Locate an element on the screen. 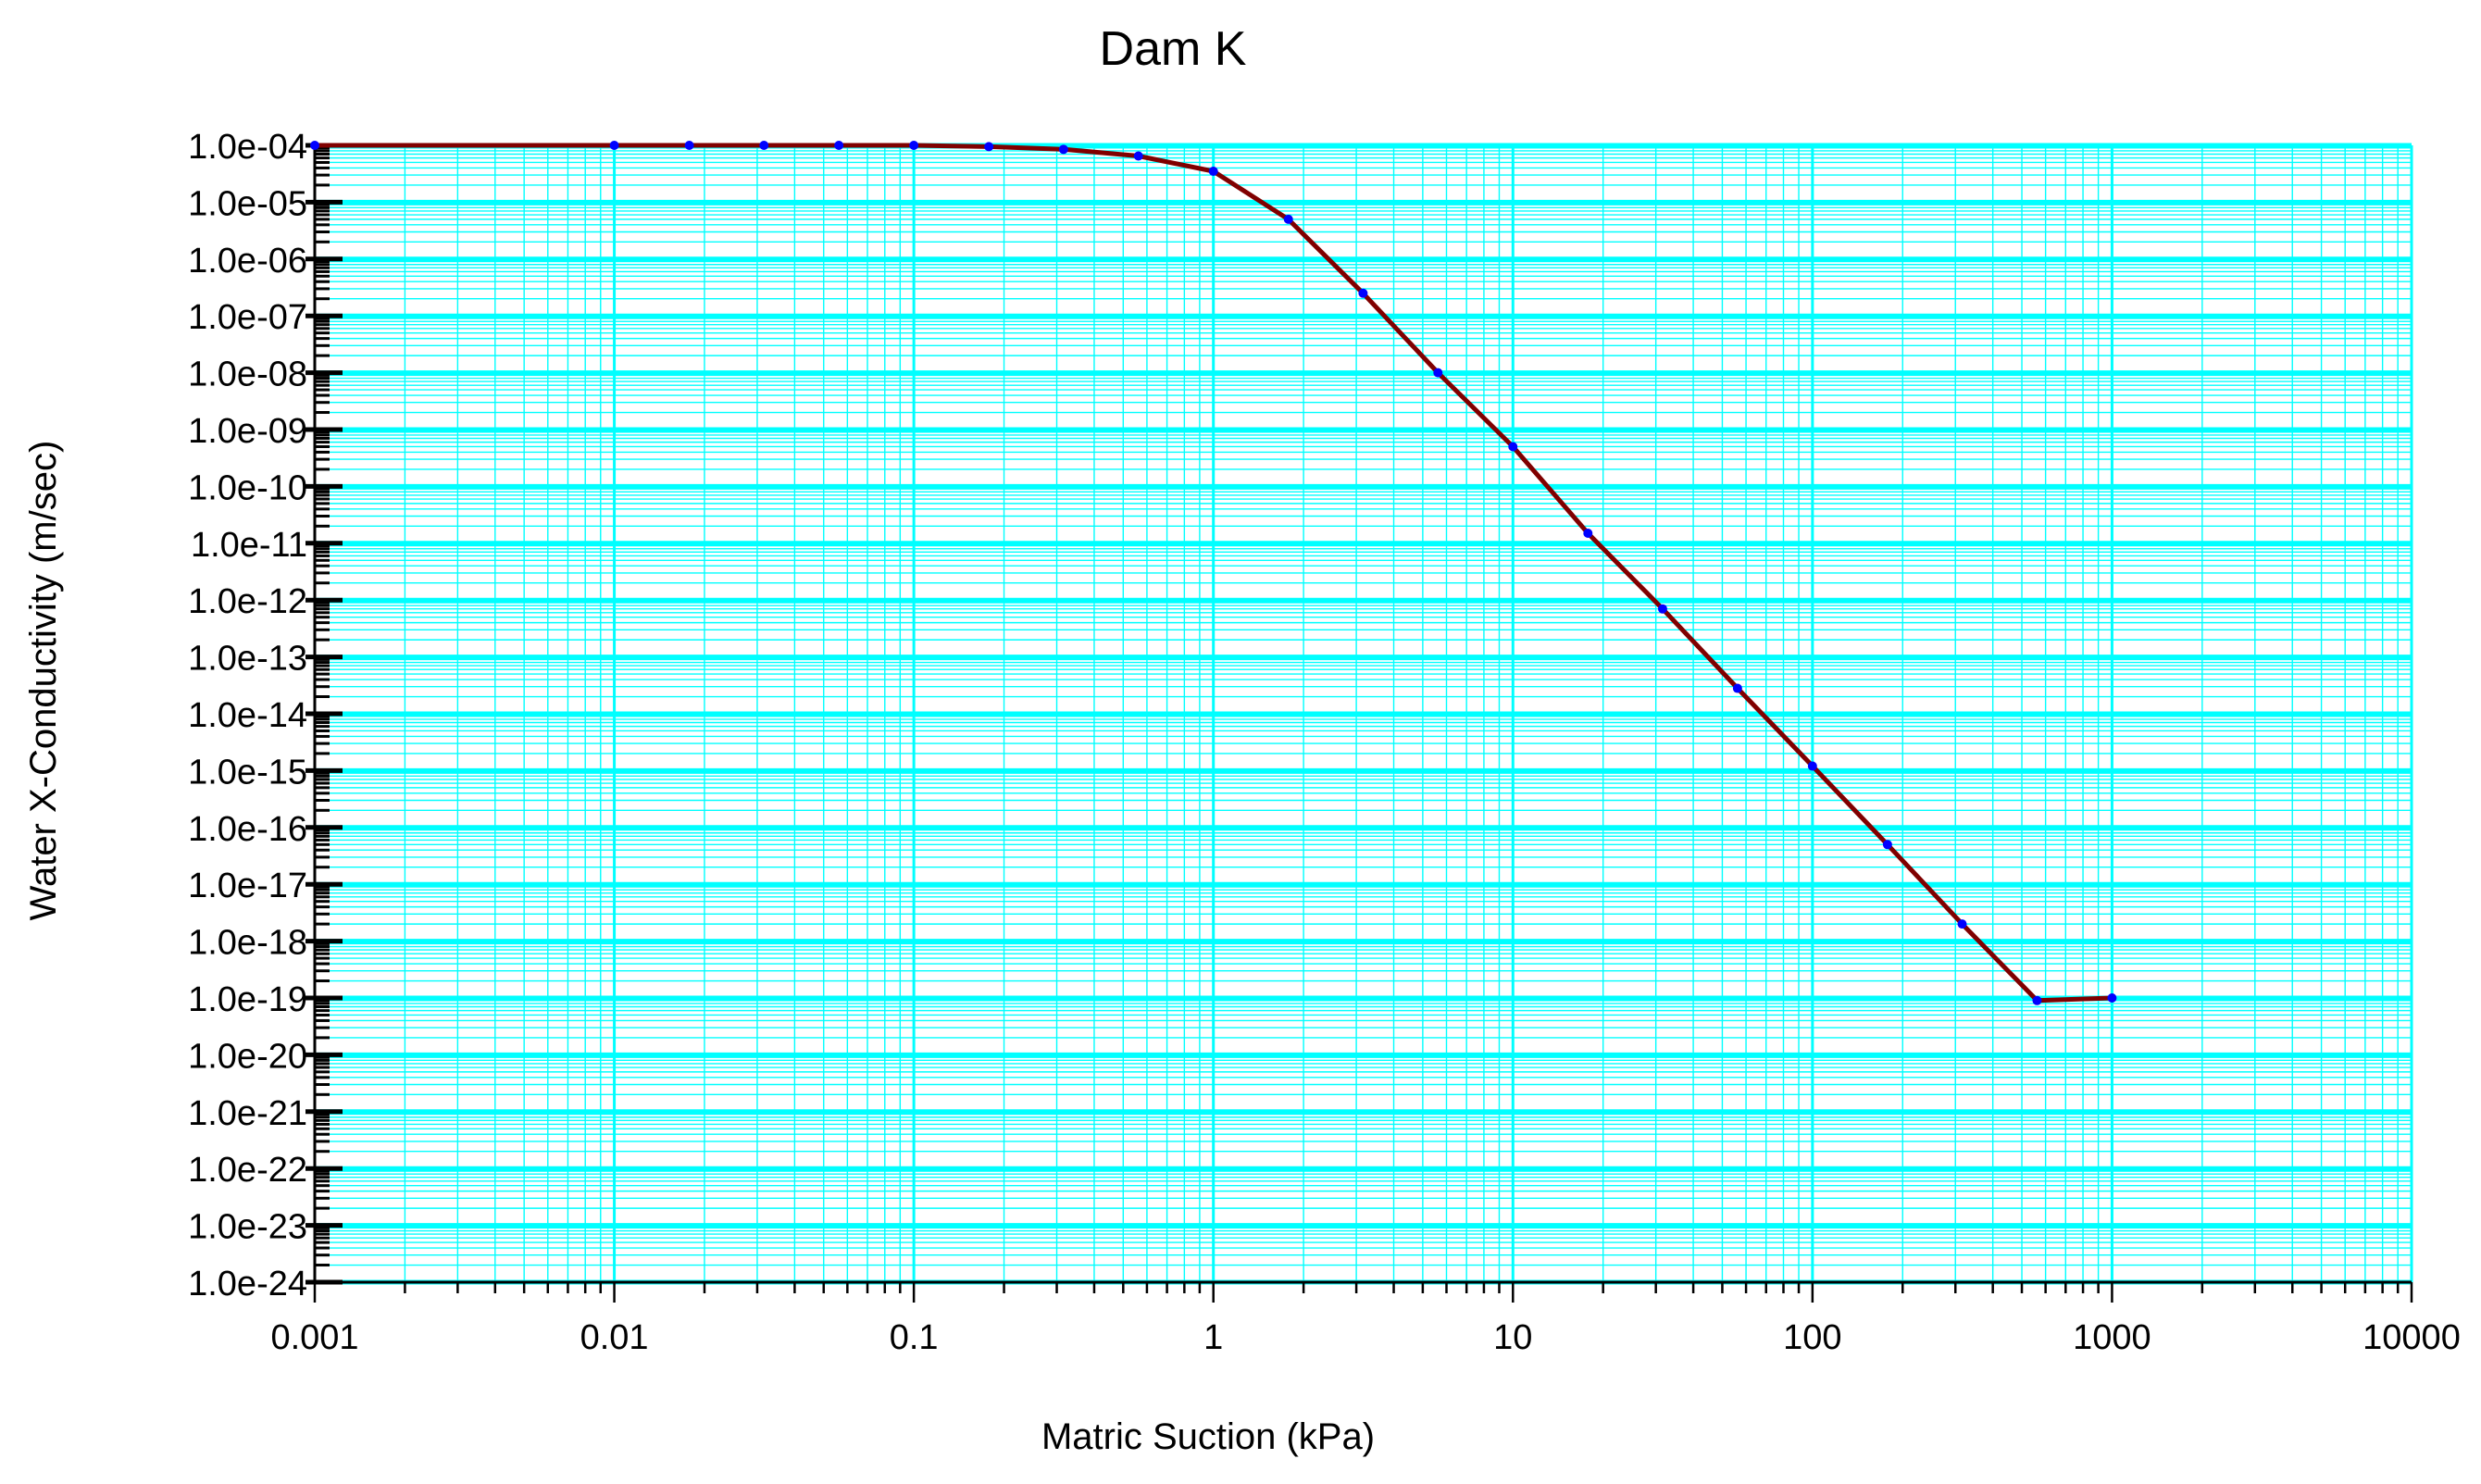 Image resolution: width=2481 pixels, height=1484 pixels. x-tick-label: 100 is located at coordinates (1812, 1338).